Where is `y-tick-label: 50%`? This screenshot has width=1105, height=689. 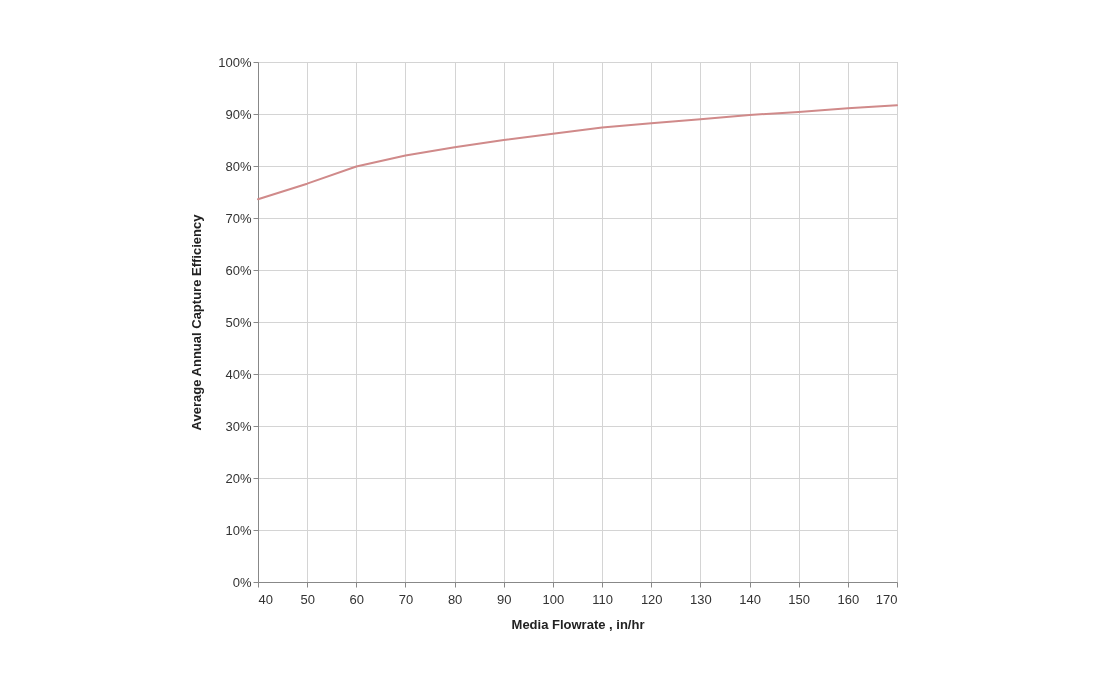 y-tick-label: 50% is located at coordinates (238, 322).